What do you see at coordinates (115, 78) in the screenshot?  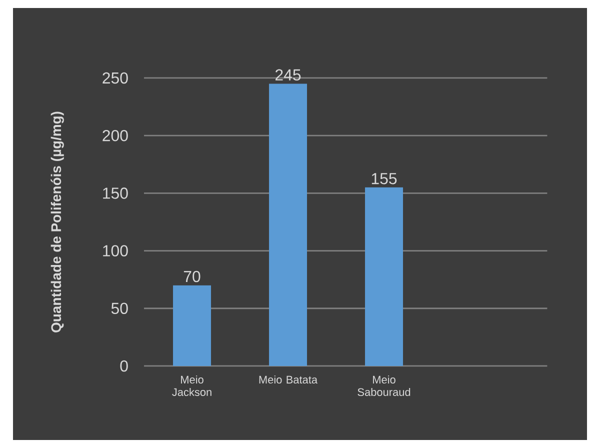 I see `y-tick-label: 250` at bounding box center [115, 78].